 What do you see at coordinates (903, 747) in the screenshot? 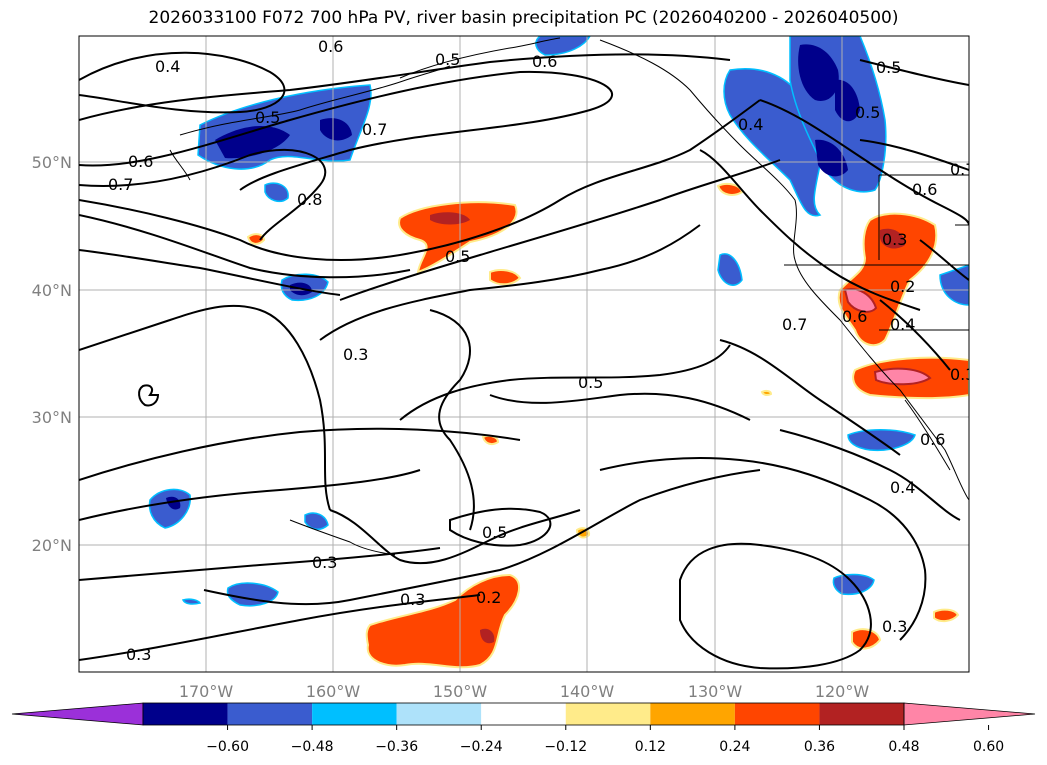
I see `colorbar-tick-label: 0.48` at bounding box center [903, 747].